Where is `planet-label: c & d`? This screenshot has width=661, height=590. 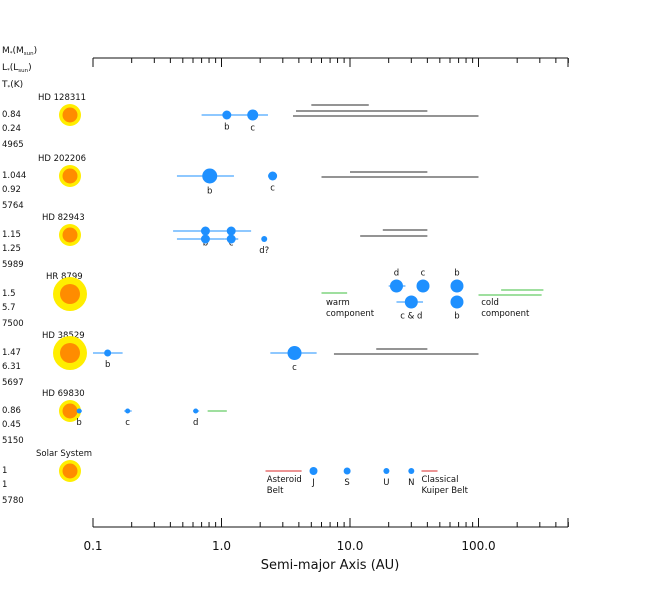
planet-label: c & d is located at coordinates (411, 317).